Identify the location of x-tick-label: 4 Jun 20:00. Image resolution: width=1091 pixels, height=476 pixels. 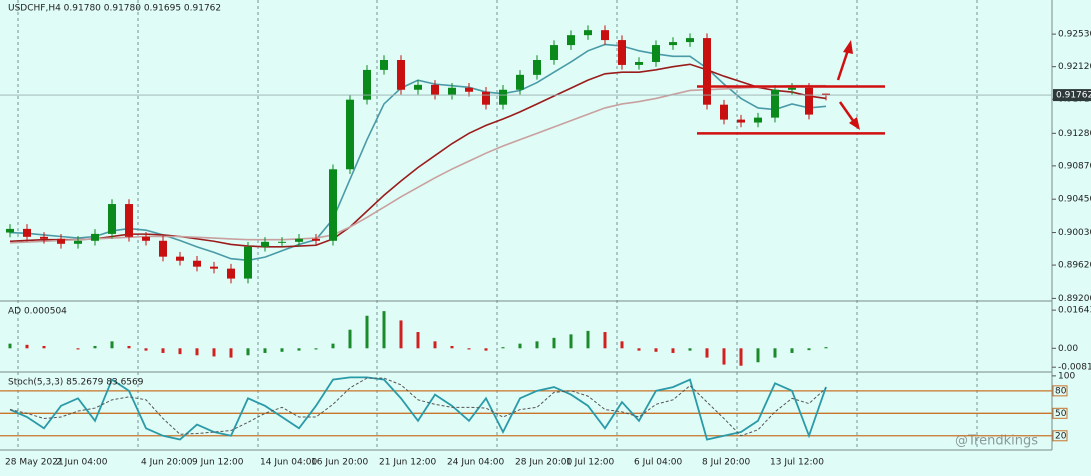
(167, 463).